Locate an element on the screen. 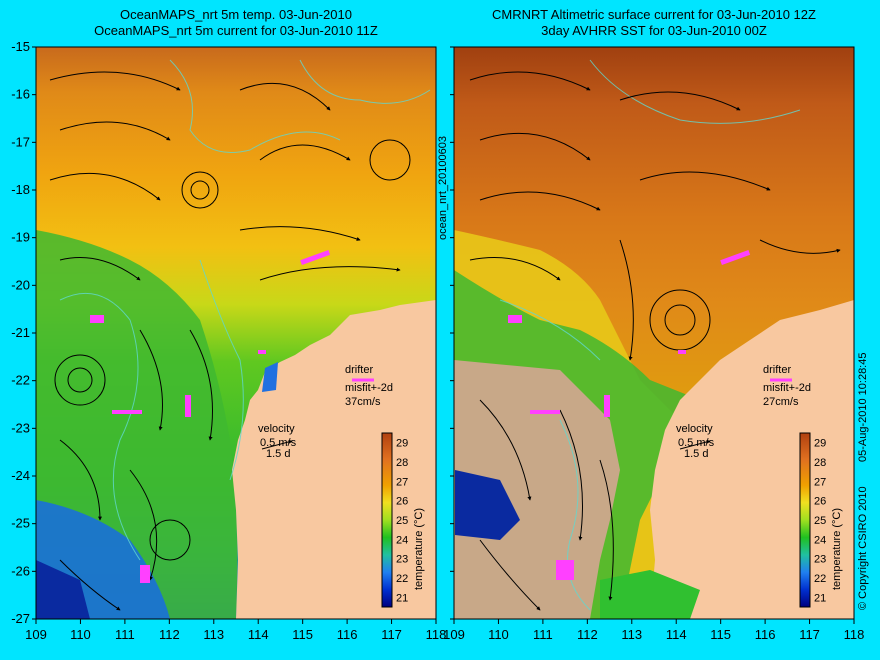 The width and height of the screenshot is (880, 660). left-drifter-speed: 37cm/s is located at coordinates (363, 402).